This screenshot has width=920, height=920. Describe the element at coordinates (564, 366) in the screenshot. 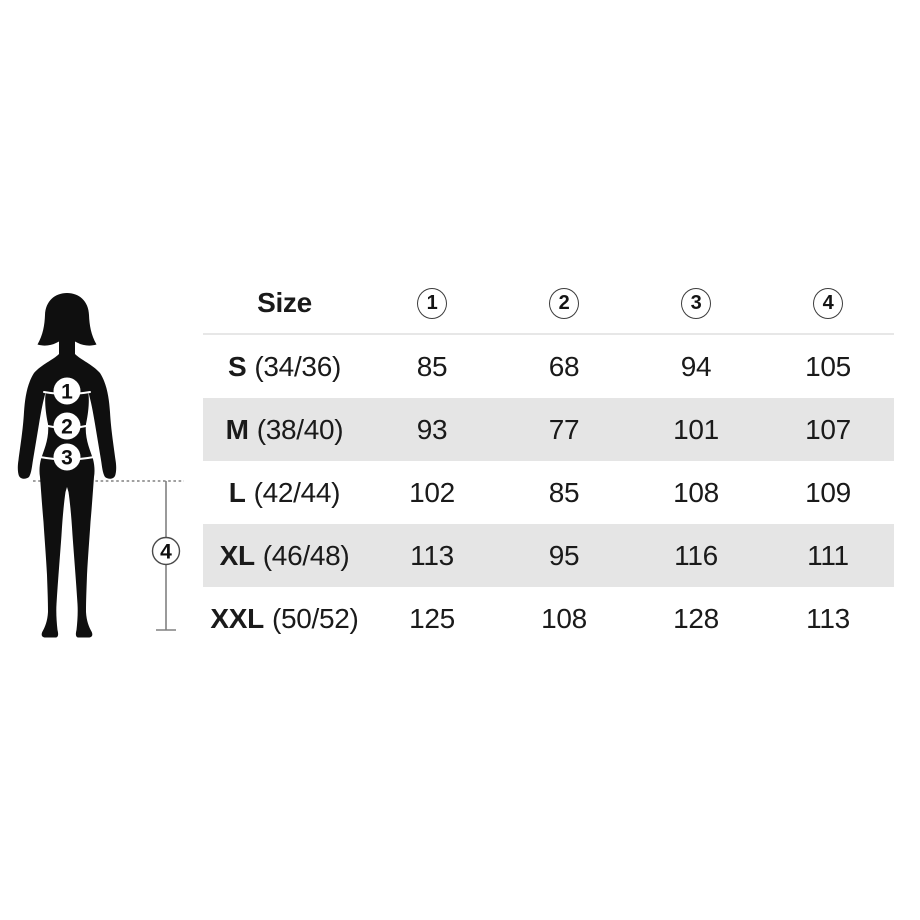

I see `value-s-2: 68` at that location.